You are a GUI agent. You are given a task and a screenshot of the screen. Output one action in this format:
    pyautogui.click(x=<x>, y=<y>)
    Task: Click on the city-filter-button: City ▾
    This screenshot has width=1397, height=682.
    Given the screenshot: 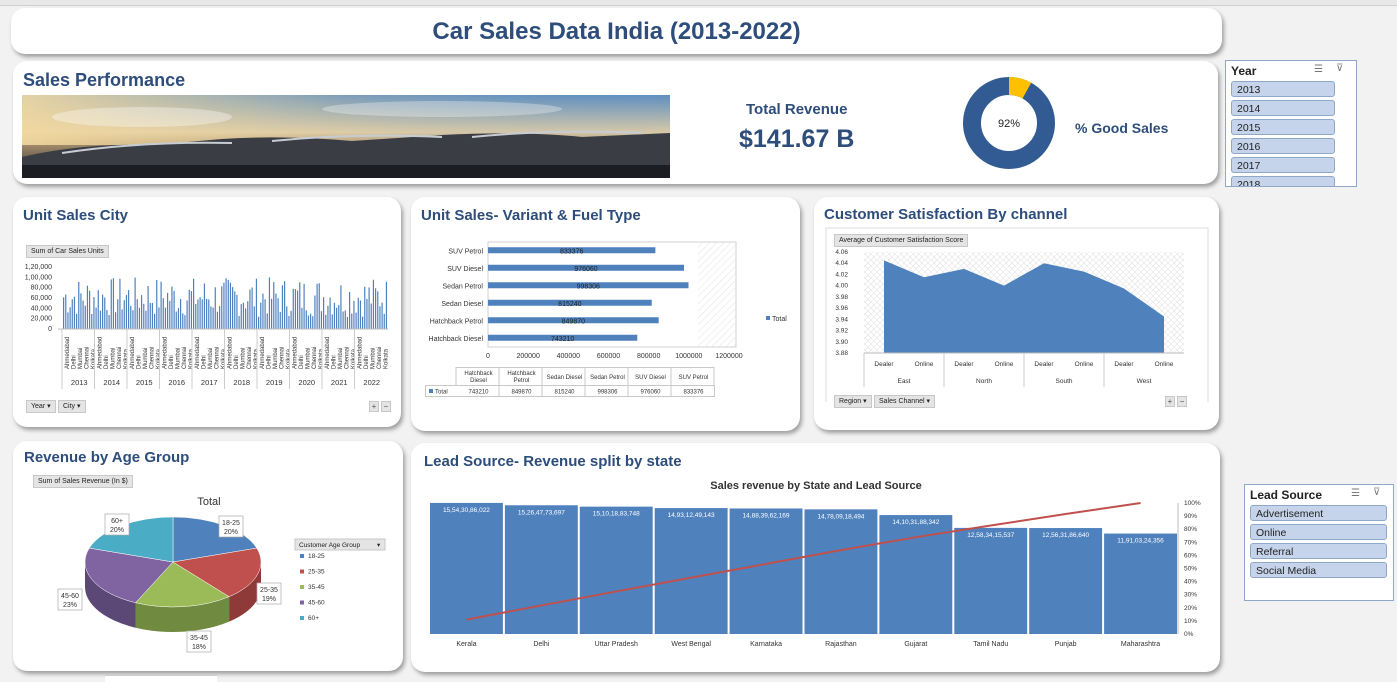 What is the action you would take?
    pyautogui.click(x=72, y=406)
    